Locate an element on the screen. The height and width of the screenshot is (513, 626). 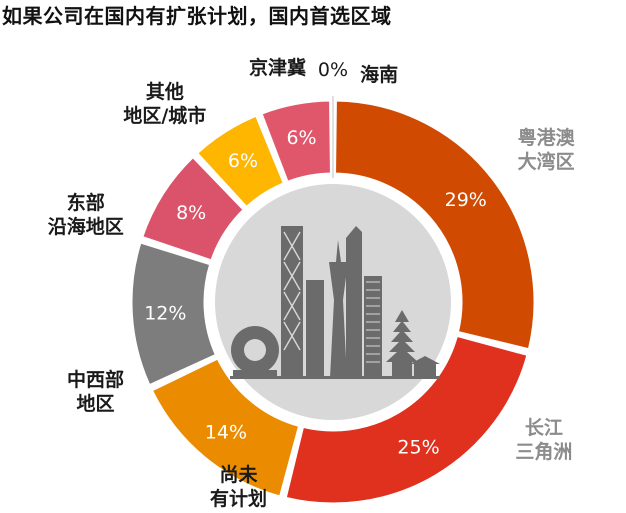
grid-building-icon is located at coordinates (373, 327).